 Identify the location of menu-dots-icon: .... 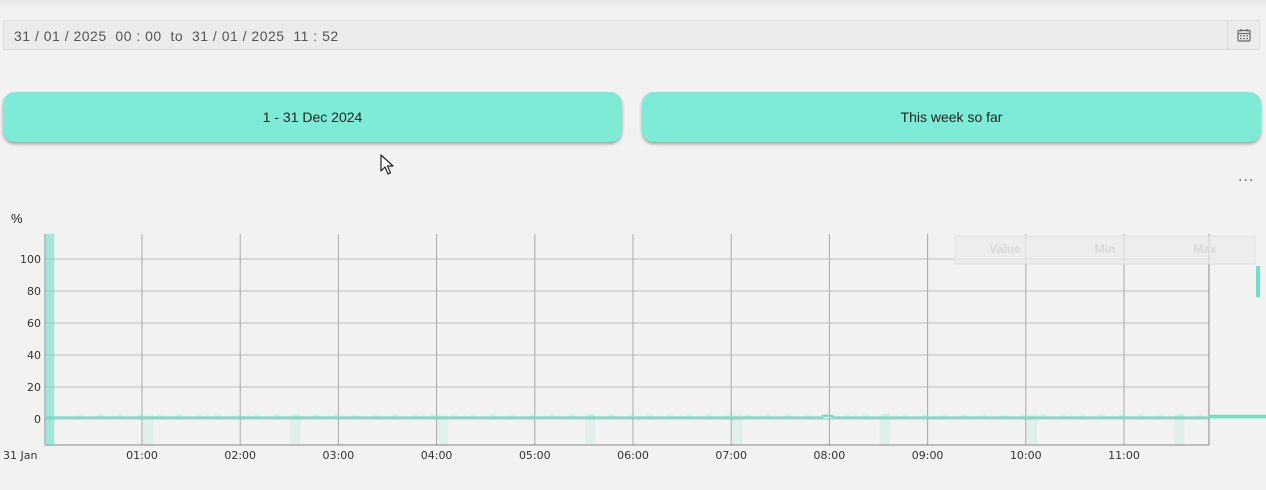
(1246, 176).